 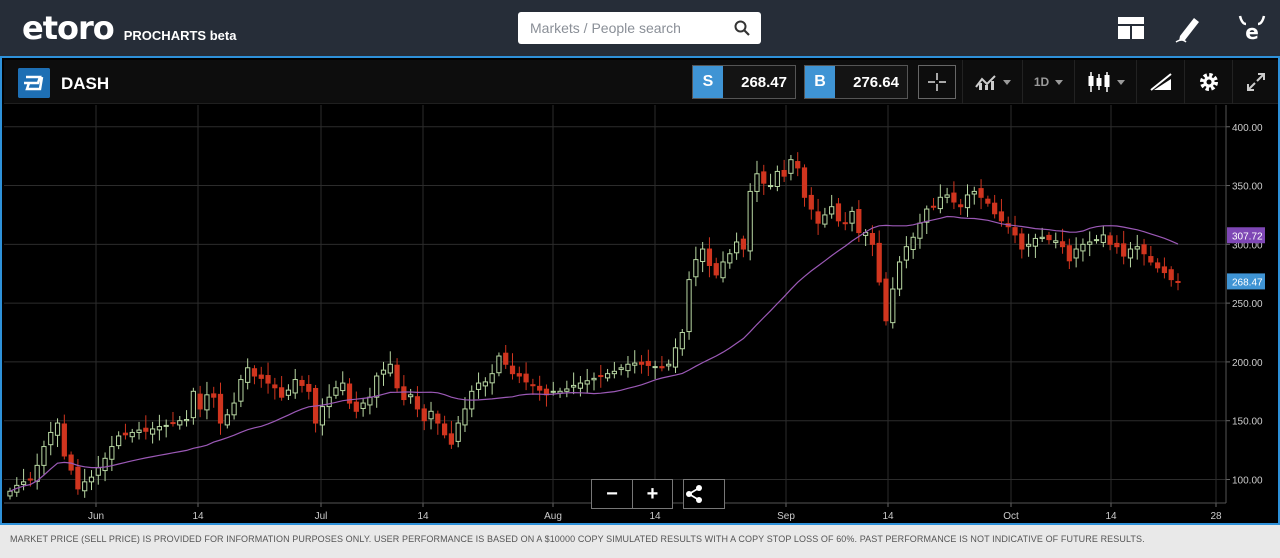 I want to click on search-box: Markets / People search, so click(x=639, y=28).